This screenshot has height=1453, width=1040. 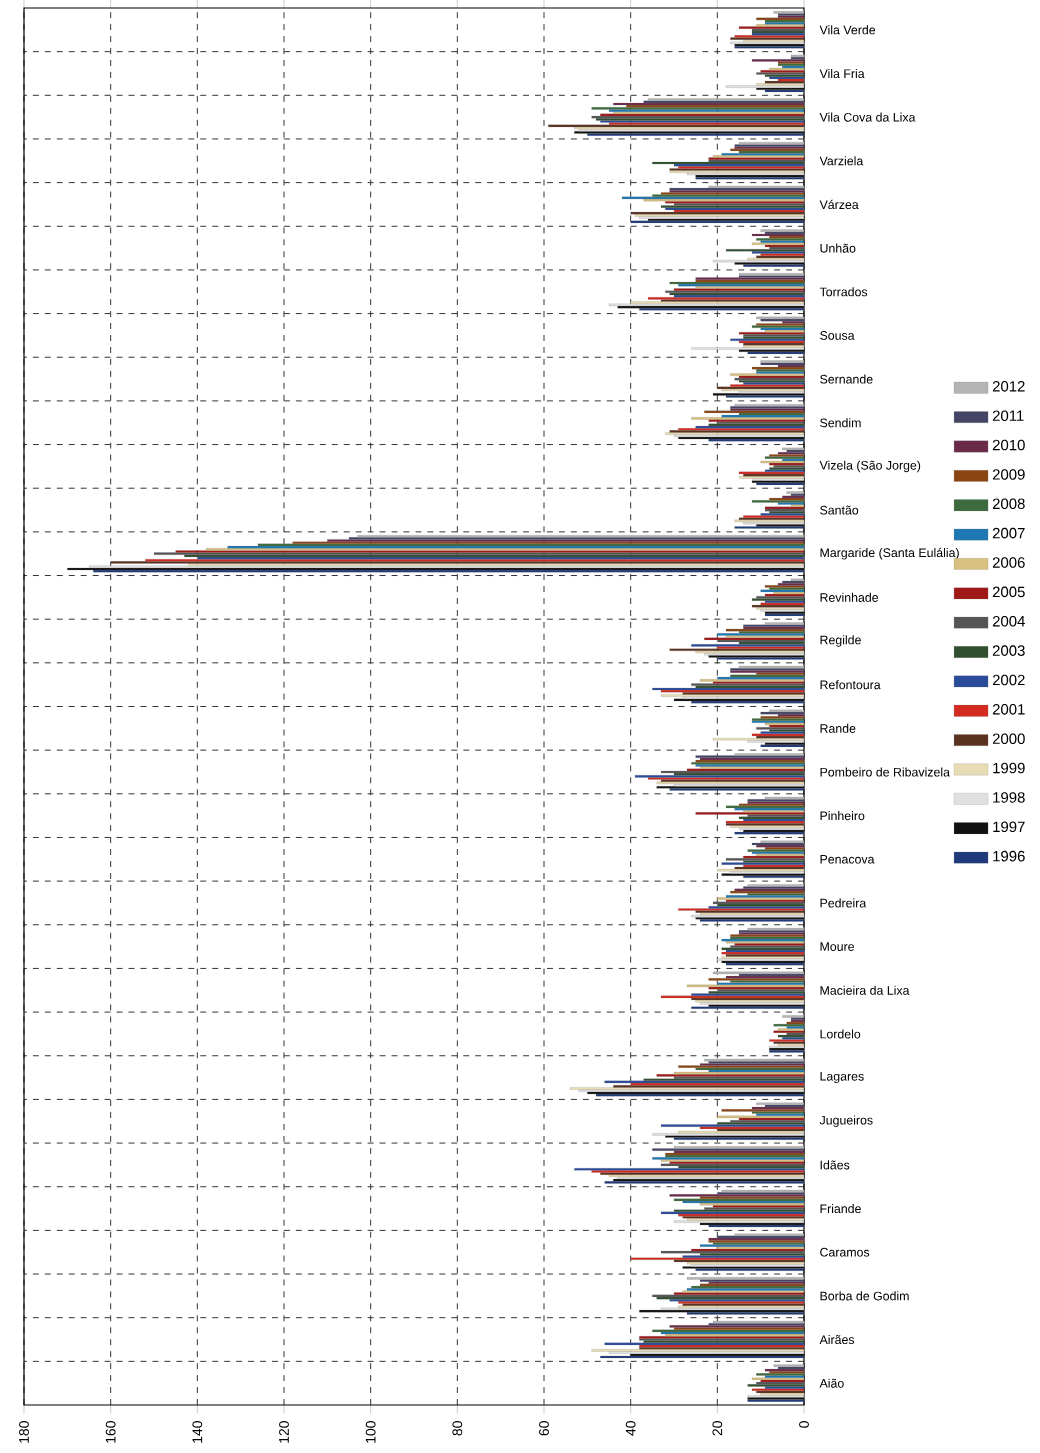 I want to click on x-tick-label: 140, so click(x=197, y=1432).